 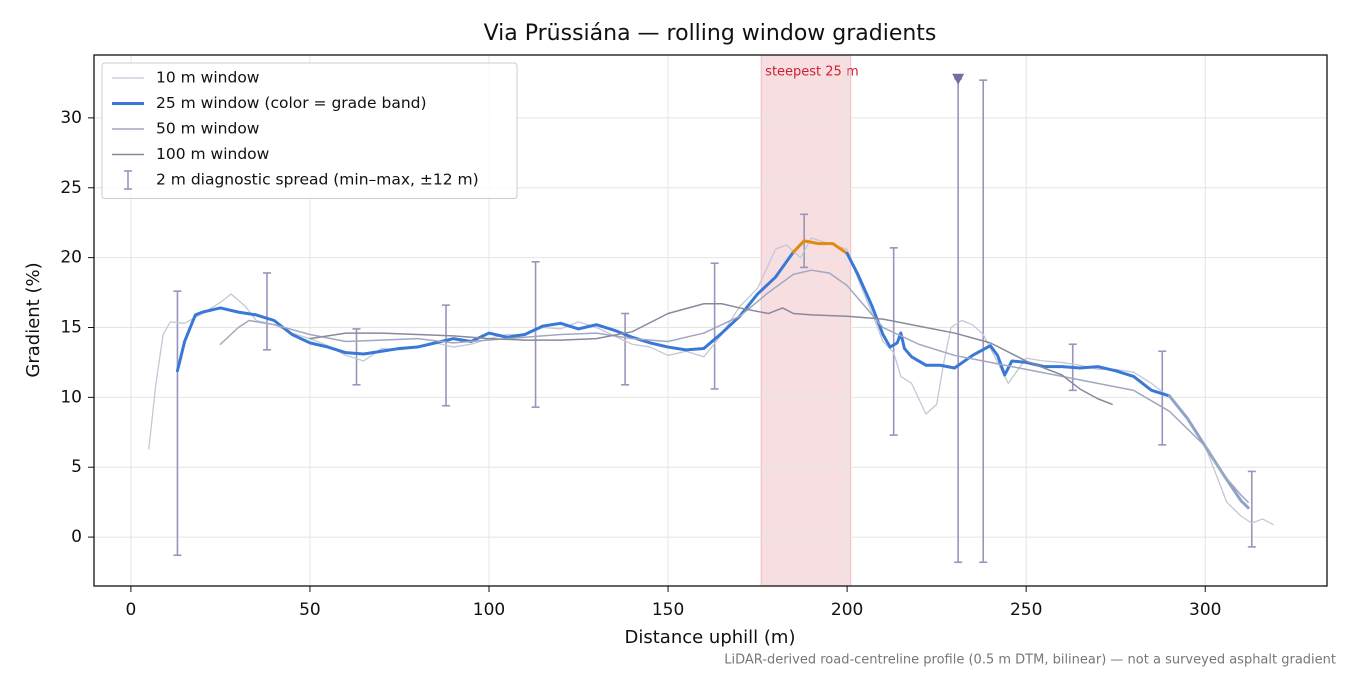 What do you see at coordinates (208, 78) in the screenshot?
I see `legend-label: 10 m window` at bounding box center [208, 78].